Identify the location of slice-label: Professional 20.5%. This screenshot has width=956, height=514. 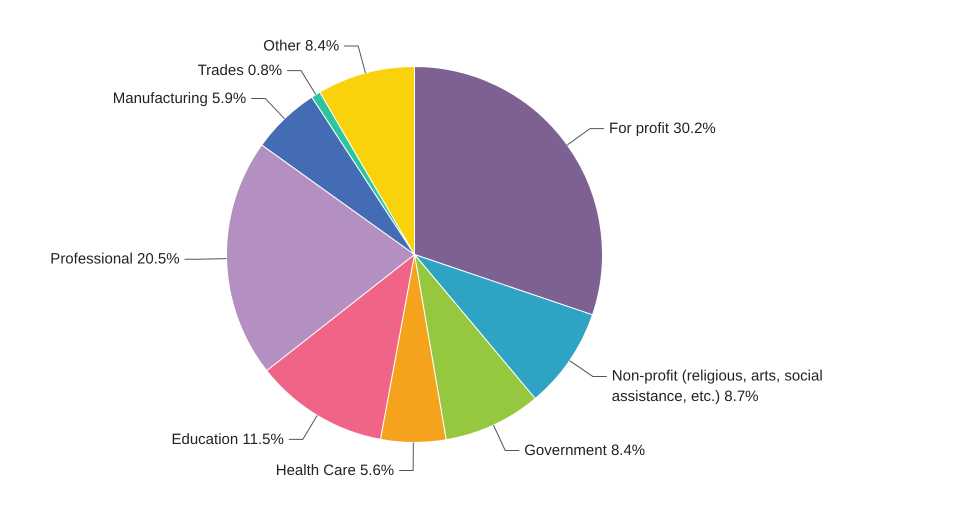
(115, 259).